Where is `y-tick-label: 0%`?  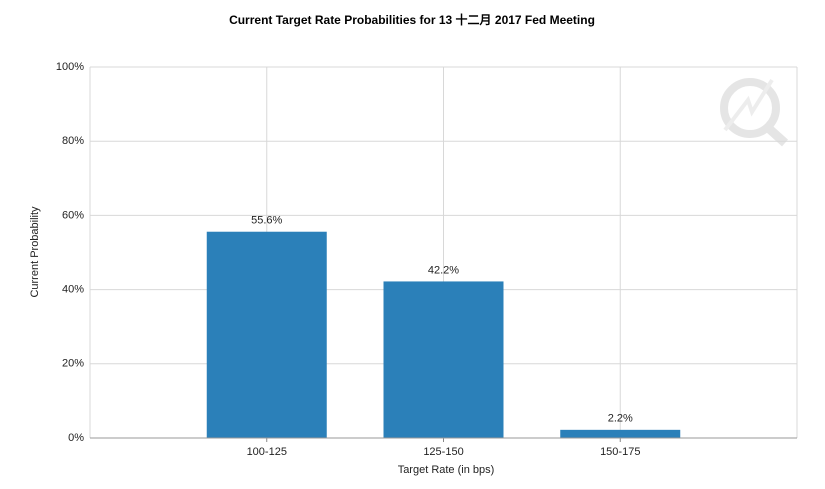
y-tick-label: 0% is located at coordinates (76, 438).